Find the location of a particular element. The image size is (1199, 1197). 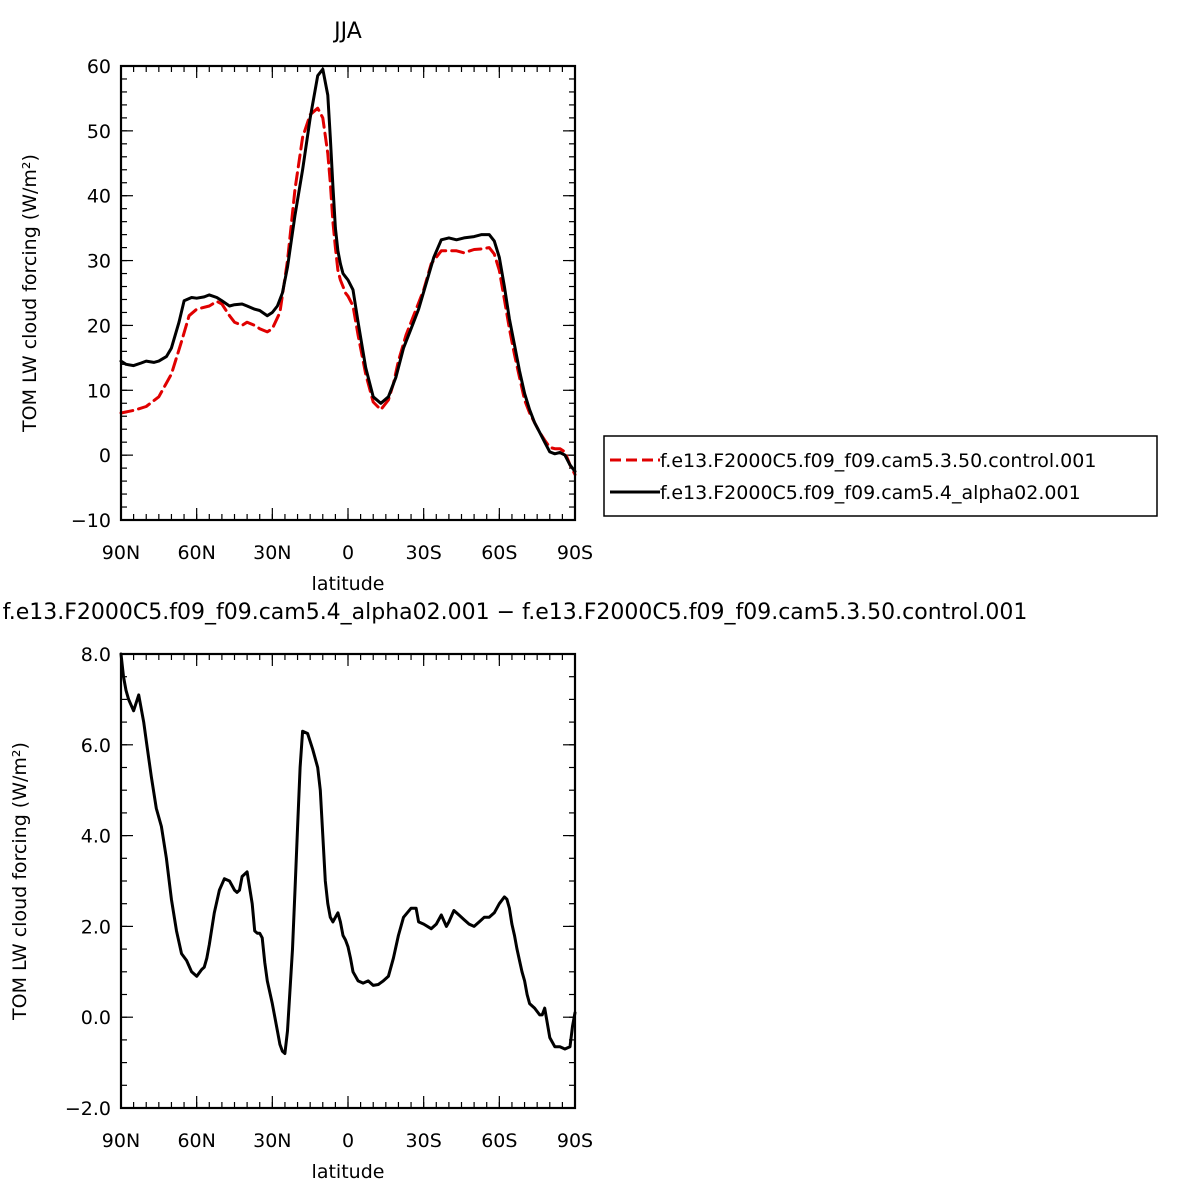

y-tick-label: −2.0 is located at coordinates (88, 1109).